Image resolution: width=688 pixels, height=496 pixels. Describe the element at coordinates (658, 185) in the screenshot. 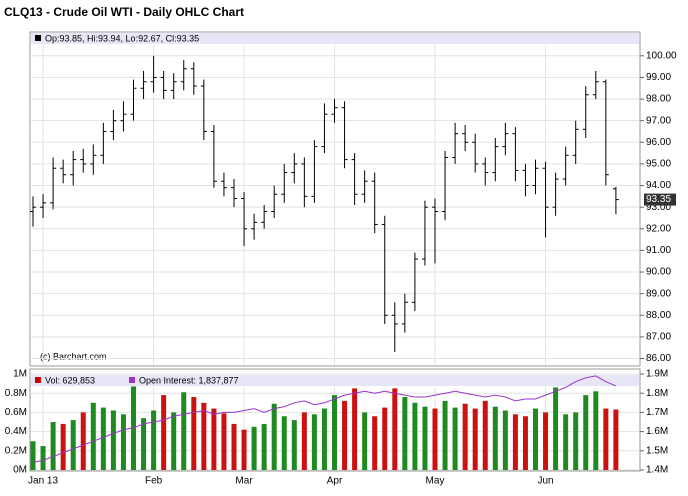

I see `y-tick-label: 94.00` at that location.